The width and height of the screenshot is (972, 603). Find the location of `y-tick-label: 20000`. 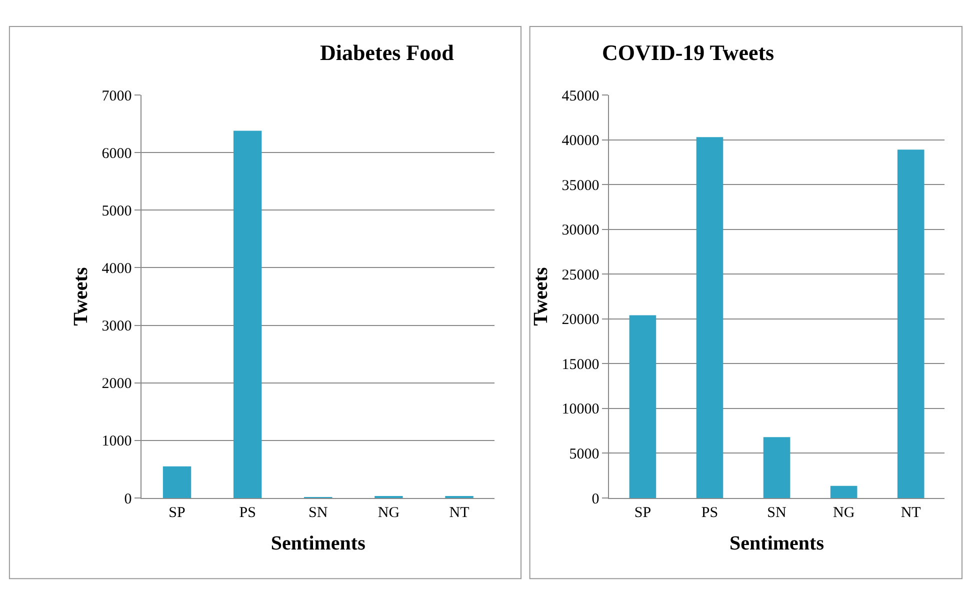

y-tick-label: 20000 is located at coordinates (581, 320).